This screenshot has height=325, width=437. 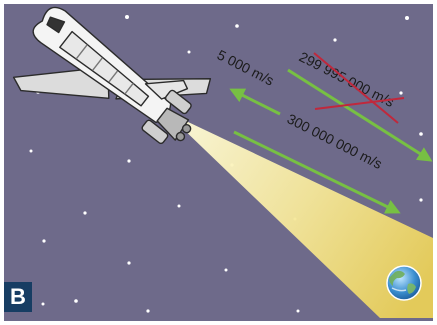 I want to click on strike-through-mark, so click(x=359, y=88).